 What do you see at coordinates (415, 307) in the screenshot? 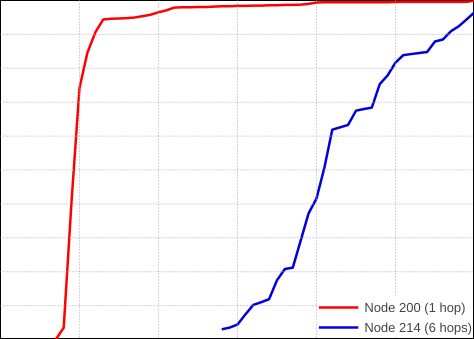
I see `legend-label: Node 200 (1 hop)` at bounding box center [415, 307].